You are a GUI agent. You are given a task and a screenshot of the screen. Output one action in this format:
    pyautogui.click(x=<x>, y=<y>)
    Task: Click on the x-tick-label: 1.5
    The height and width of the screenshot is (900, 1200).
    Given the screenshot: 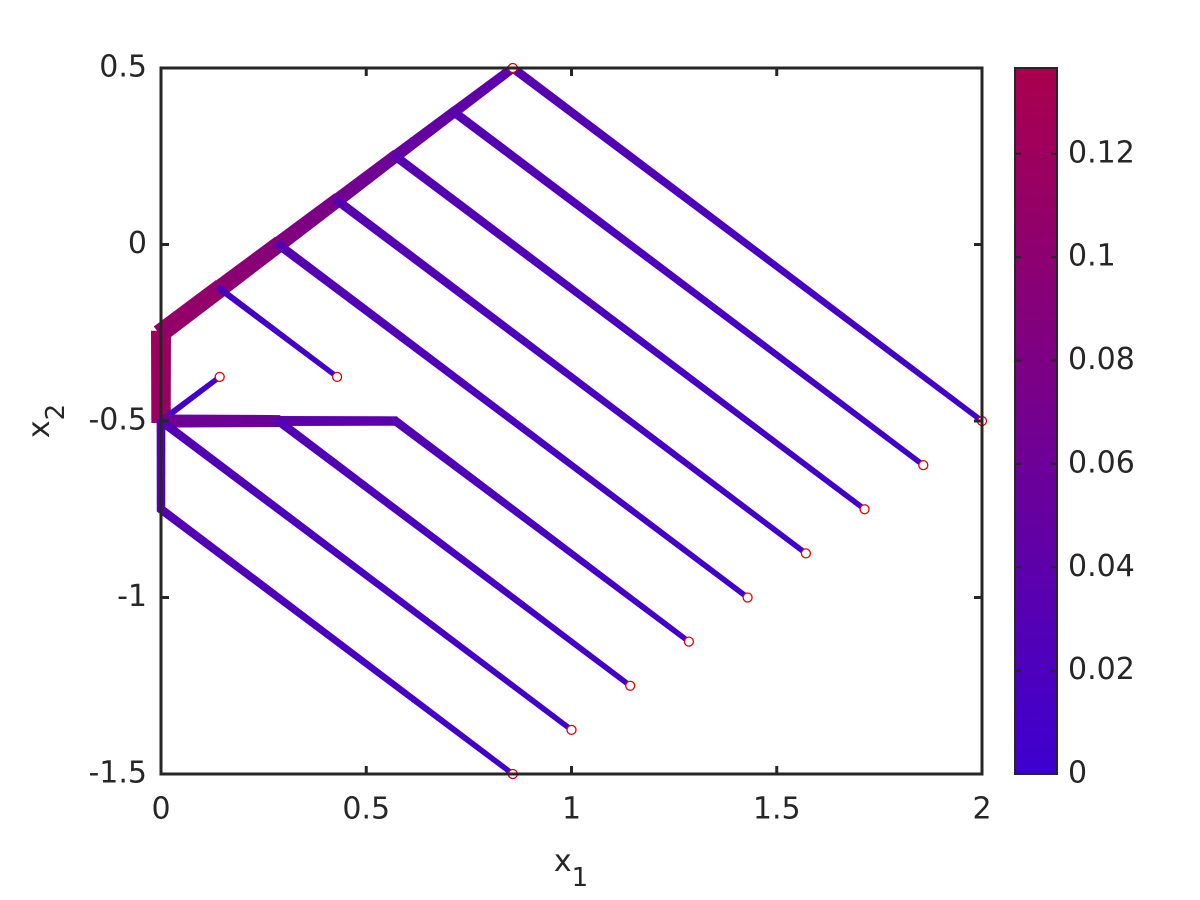 What is the action you would take?
    pyautogui.click(x=777, y=809)
    